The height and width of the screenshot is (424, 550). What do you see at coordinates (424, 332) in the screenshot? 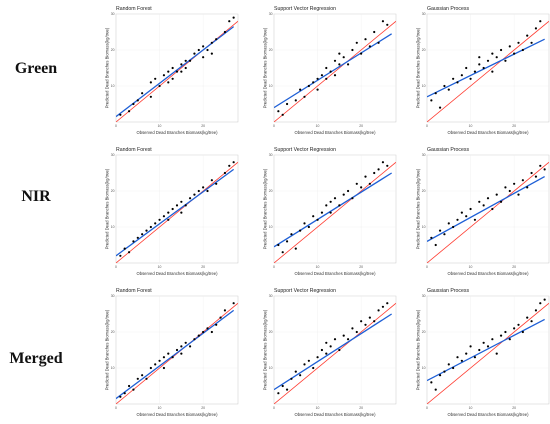
I see `y-tick-label: 20` at bounding box center [424, 332].